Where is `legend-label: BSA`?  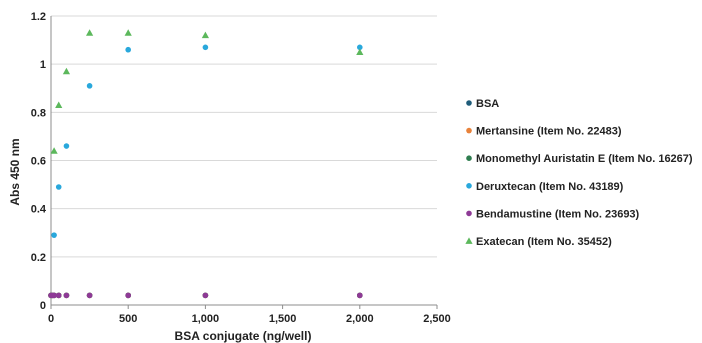 legend-label: BSA is located at coordinates (487, 104).